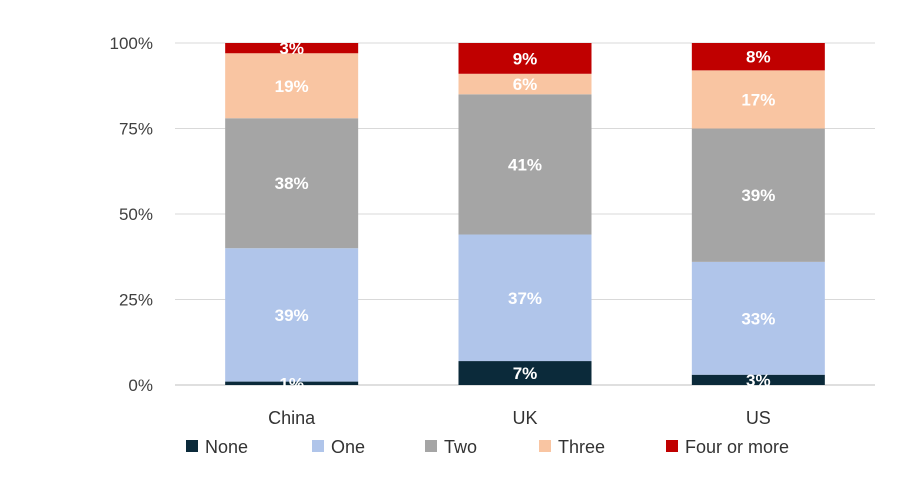 This screenshot has width=916, height=484. Describe the element at coordinates (487, 447) in the screenshot. I see `legend: None One Two Three Four or more` at that location.